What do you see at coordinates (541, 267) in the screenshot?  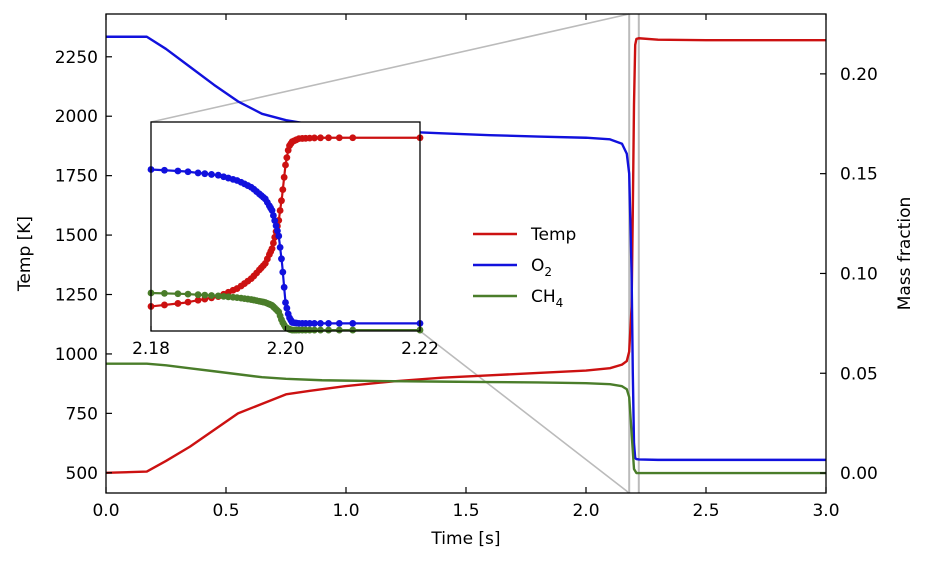 I see `legend-label-o2: O2` at bounding box center [541, 267].